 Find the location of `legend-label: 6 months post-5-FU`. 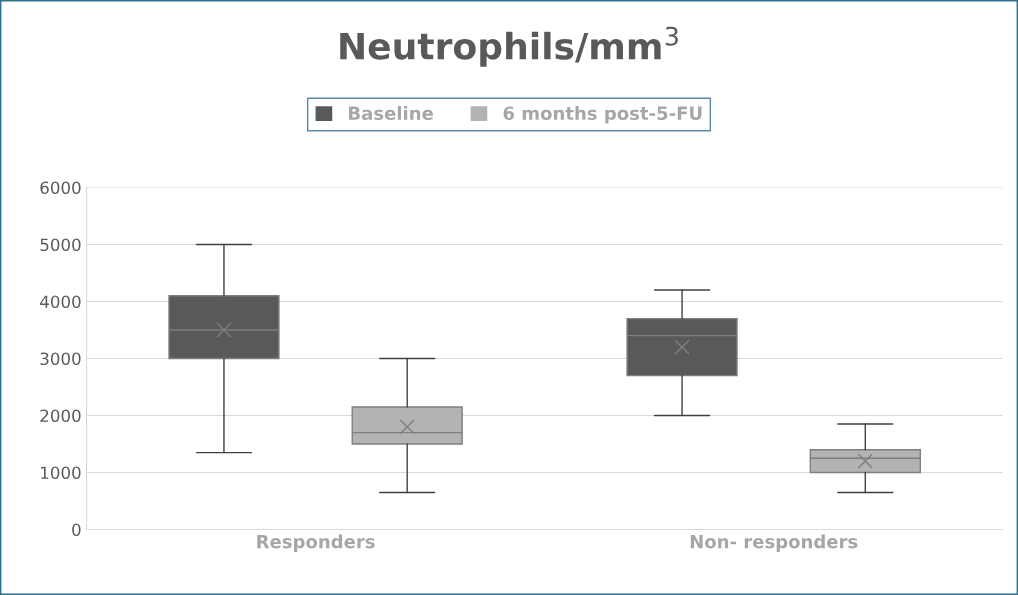

legend-label: 6 months post-5-FU is located at coordinates (602, 115).